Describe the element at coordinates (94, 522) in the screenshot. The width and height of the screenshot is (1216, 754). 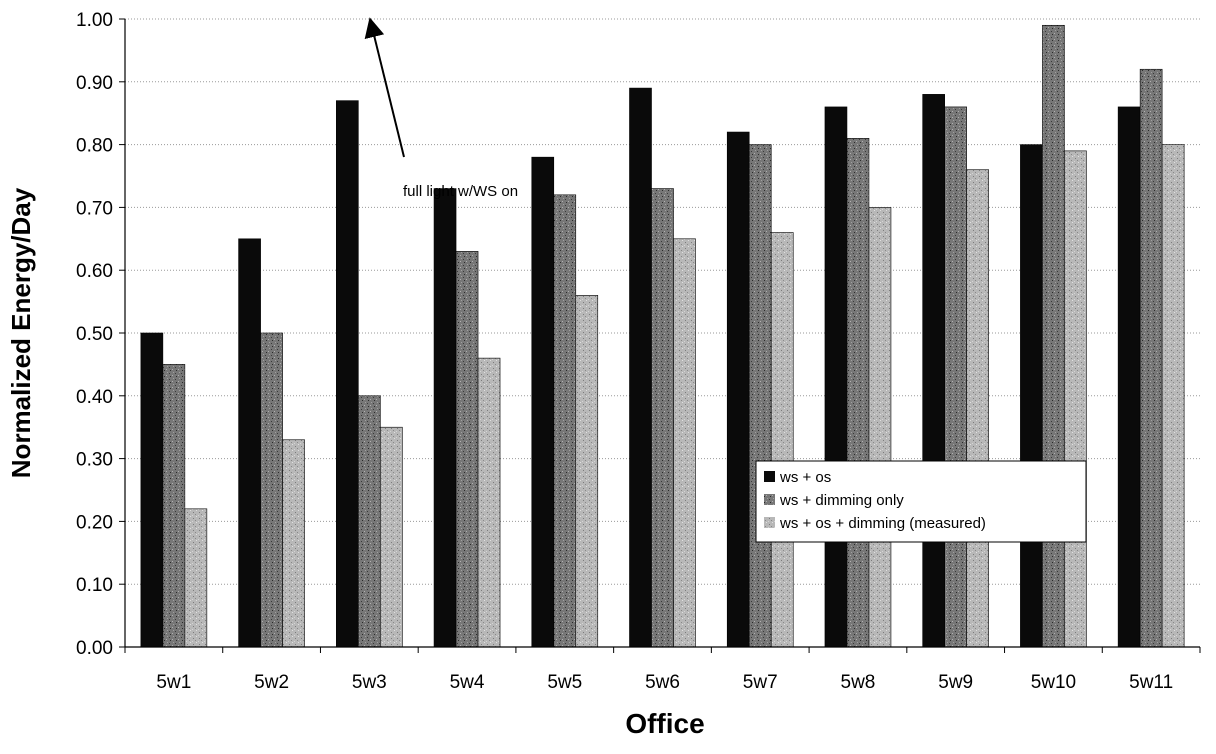
I see `y-tick-label: 0.20` at that location.